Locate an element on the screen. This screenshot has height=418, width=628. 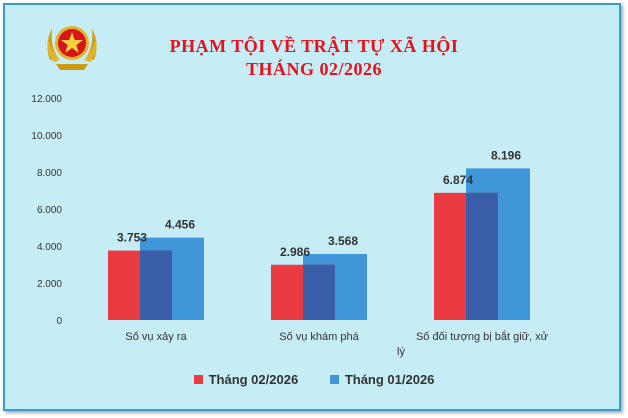
y-tick-label: 0 is located at coordinates (59, 321).